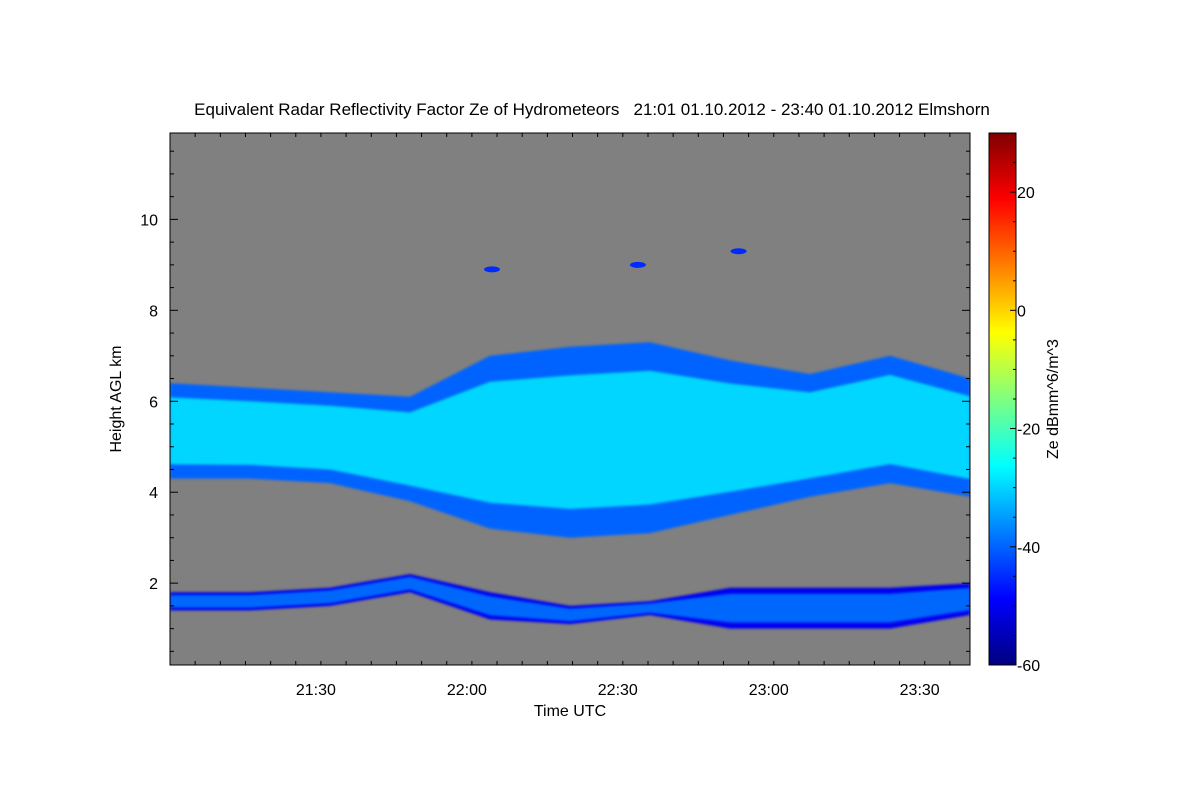 This screenshot has width=1200, height=800. I want to click on colorbar-tick-label: -60, so click(1028, 666).